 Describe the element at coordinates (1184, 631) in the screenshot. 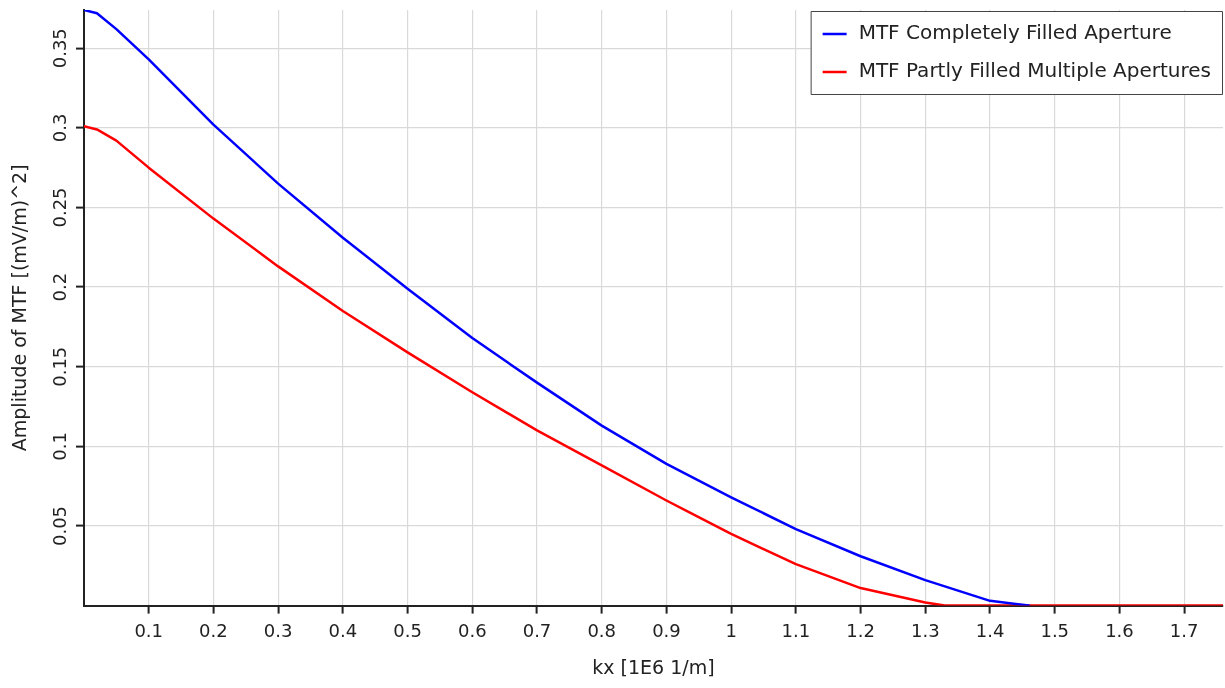

I see `x-tick-label: 1.7` at that location.